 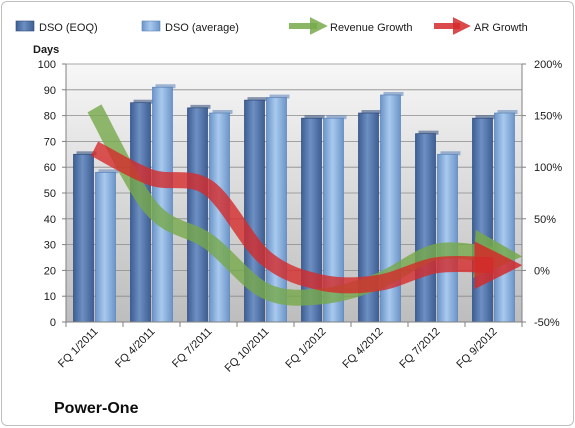 I want to click on y-tick-label: 60, so click(x=50, y=168).